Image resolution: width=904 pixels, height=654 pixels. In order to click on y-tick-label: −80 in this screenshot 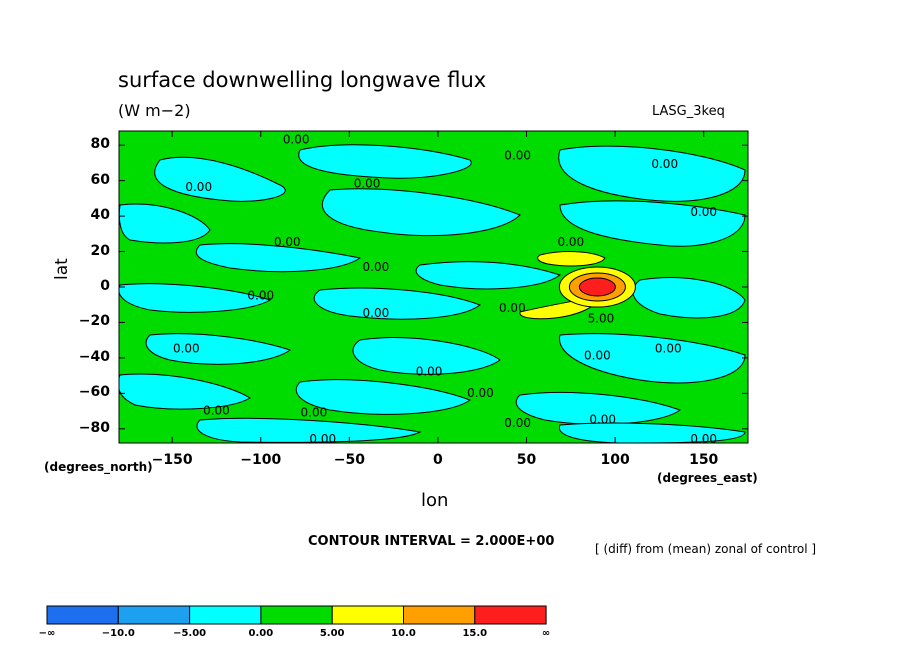, I will do `click(94, 427)`.